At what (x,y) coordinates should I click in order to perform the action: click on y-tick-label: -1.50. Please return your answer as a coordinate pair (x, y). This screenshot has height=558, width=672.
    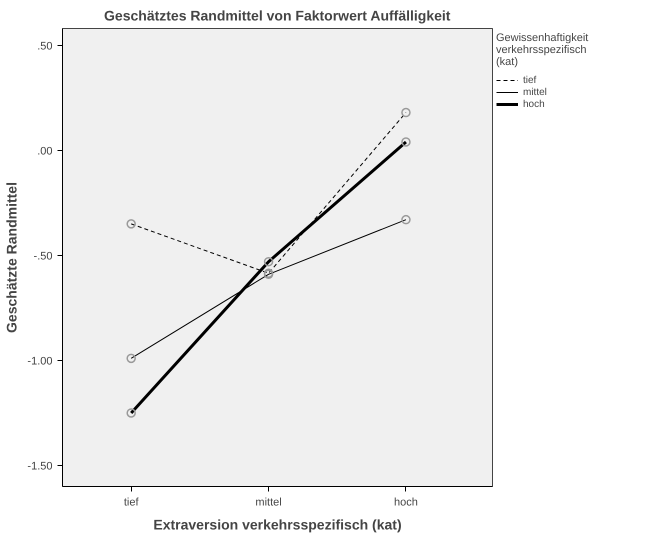
    Looking at the image, I should click on (40, 466).